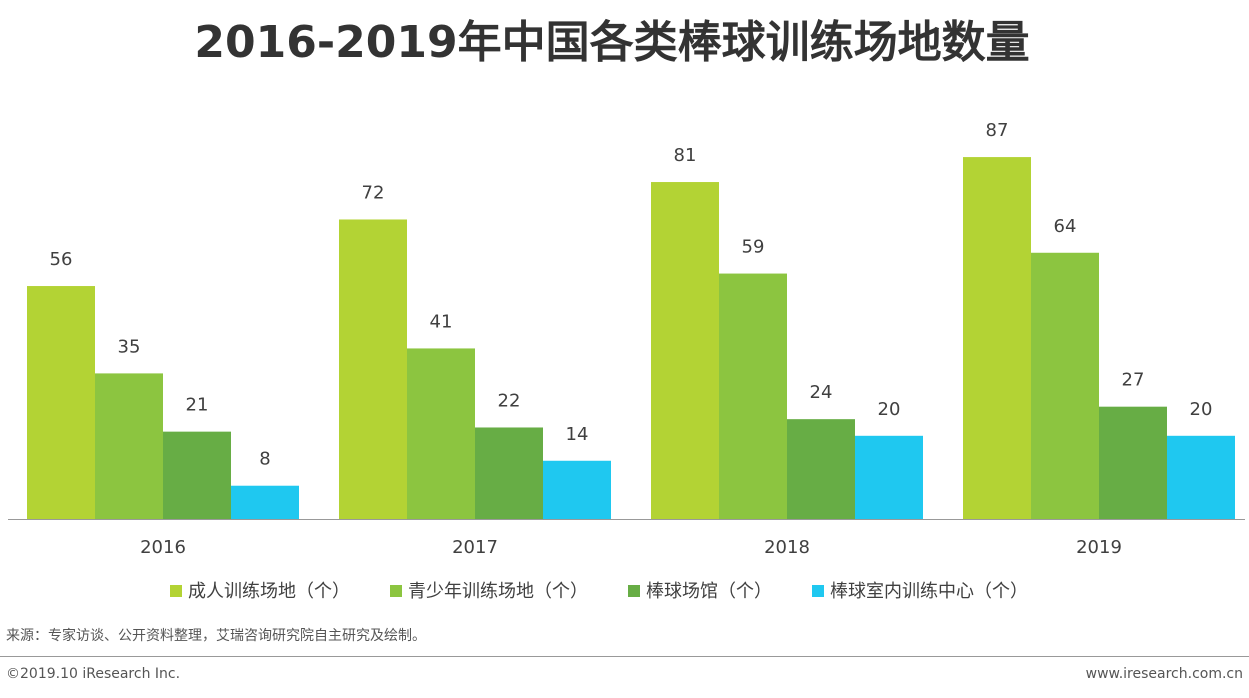  What do you see at coordinates (997, 130) in the screenshot?
I see `data-label: 87` at bounding box center [997, 130].